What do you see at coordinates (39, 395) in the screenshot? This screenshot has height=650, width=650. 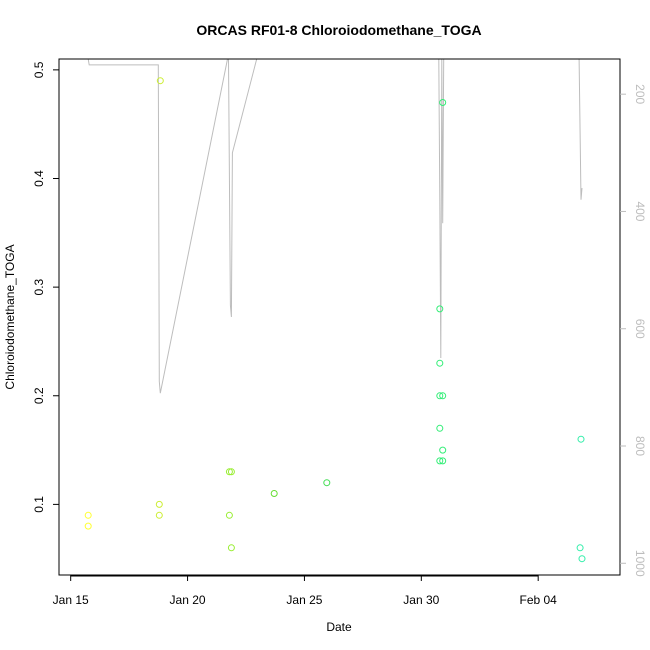 I see `y-tick-label: 0.2` at bounding box center [39, 395].